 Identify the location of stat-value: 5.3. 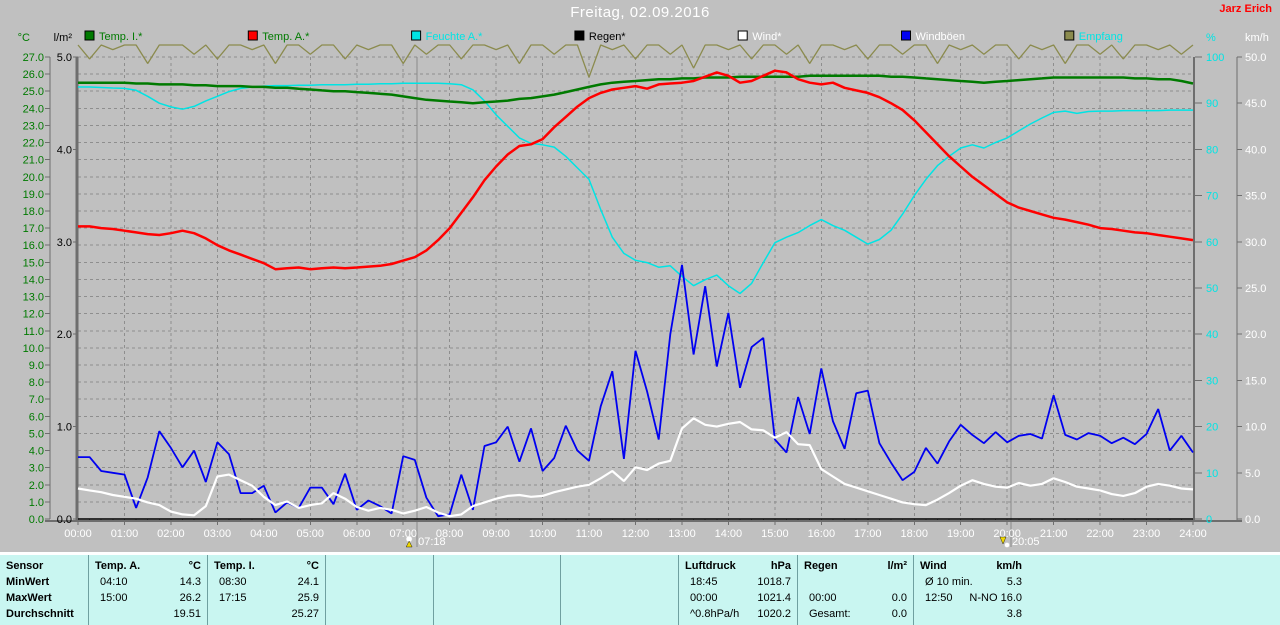
(1014, 582).